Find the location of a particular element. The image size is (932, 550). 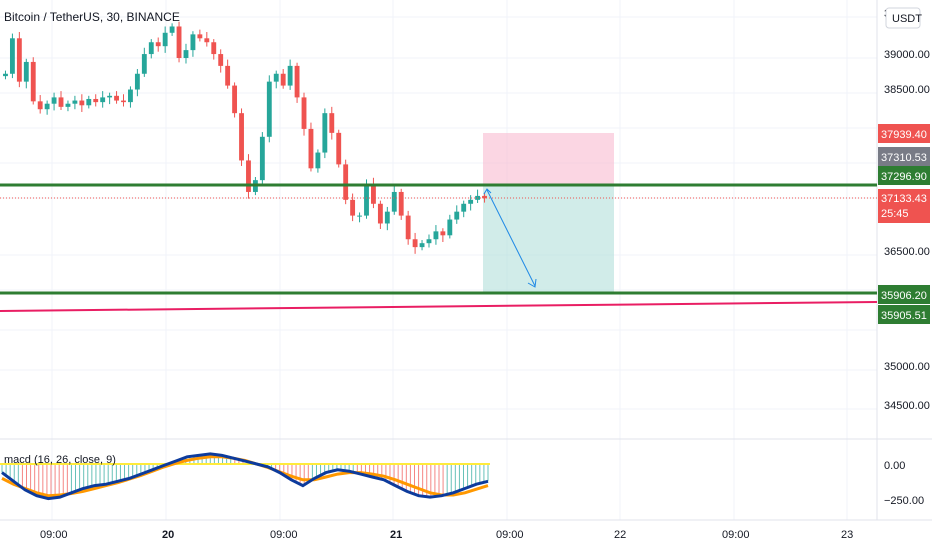

price-badge-current: 37133.43 25:45 is located at coordinates (904, 206).